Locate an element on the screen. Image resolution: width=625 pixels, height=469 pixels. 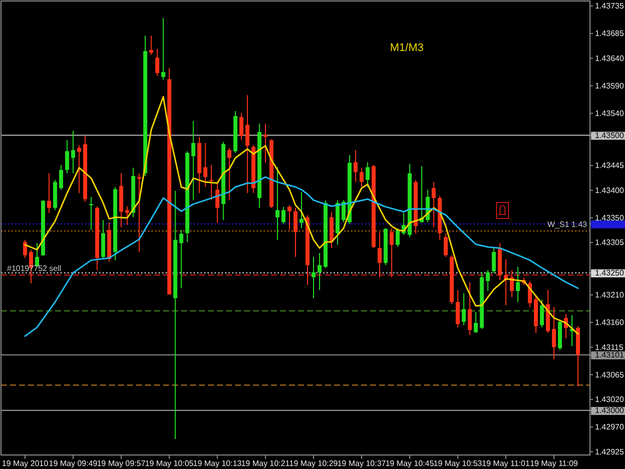
y-tick-label: 1.43500 is located at coordinates (609, 135).